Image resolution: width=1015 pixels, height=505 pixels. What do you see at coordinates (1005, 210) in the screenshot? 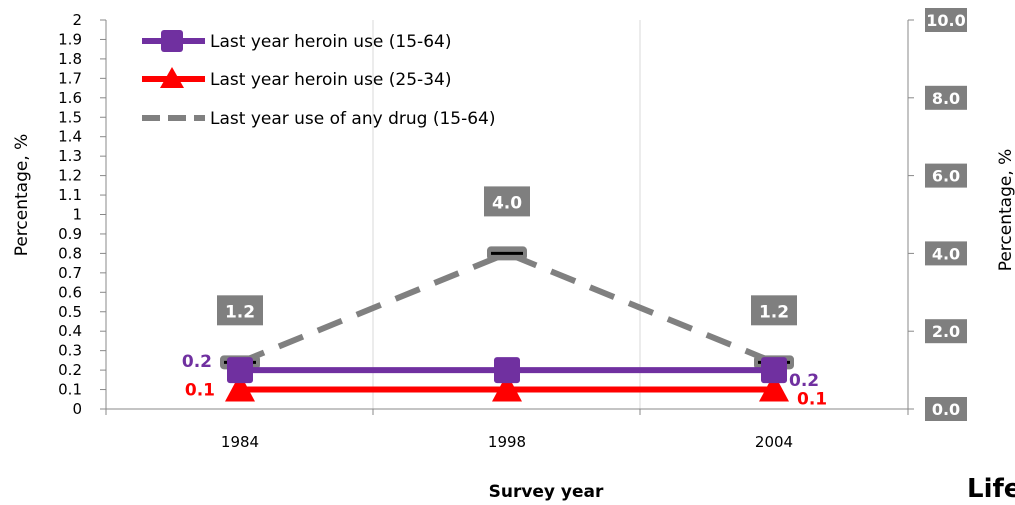
I see `y2-axis-title: Percentage, %` at bounding box center [1005, 210].